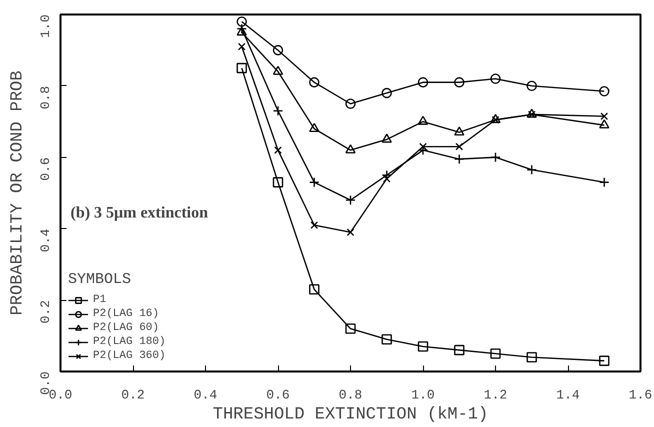 The image size is (654, 427). Describe the element at coordinates (423, 395) in the screenshot. I see `x-tick-label: 1.0` at that location.